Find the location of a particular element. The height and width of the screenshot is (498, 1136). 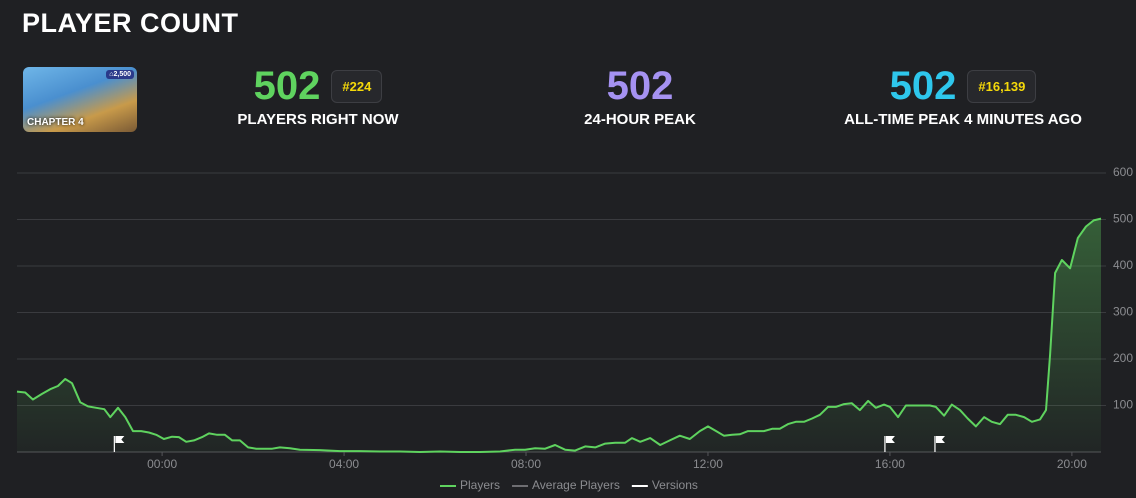

stat-label: 24-HOUR PEAK is located at coordinates (640, 119).